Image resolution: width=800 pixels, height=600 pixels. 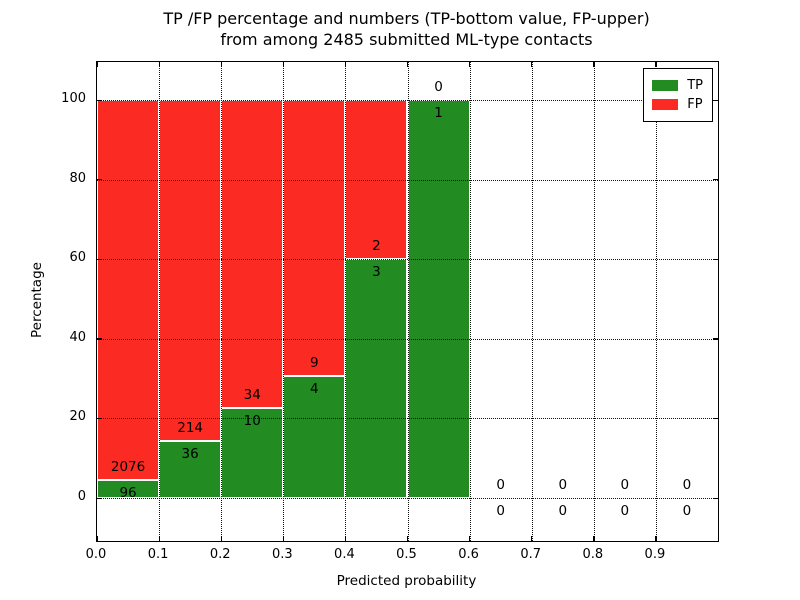 What do you see at coordinates (406, 581) in the screenshot?
I see `x-axis-label: Predicted probability` at bounding box center [406, 581].